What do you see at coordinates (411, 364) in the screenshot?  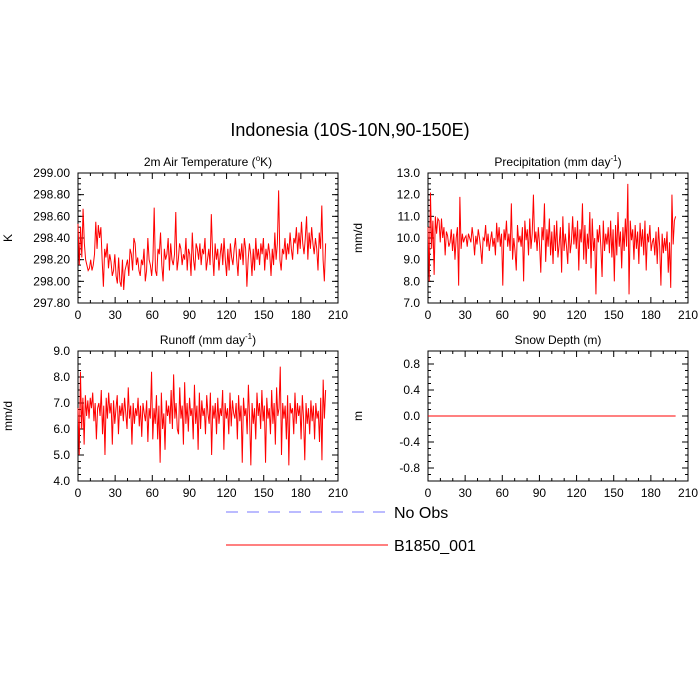 I see `y-tick-label: 0.8` at bounding box center [411, 364].